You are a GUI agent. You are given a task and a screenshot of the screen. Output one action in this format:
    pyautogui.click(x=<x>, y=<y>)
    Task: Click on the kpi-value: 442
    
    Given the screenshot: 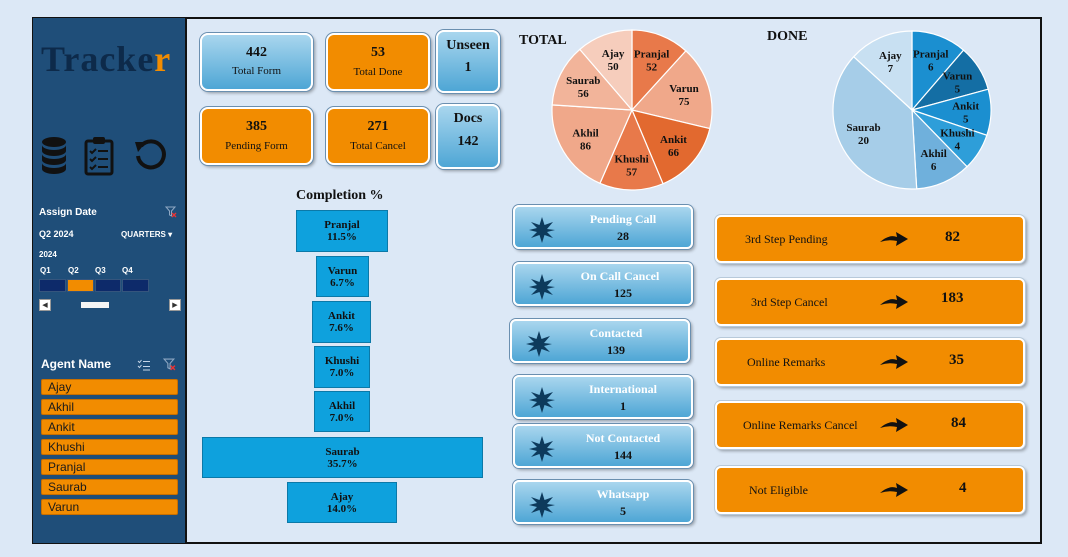 What is the action you would take?
    pyautogui.click(x=256, y=52)
    